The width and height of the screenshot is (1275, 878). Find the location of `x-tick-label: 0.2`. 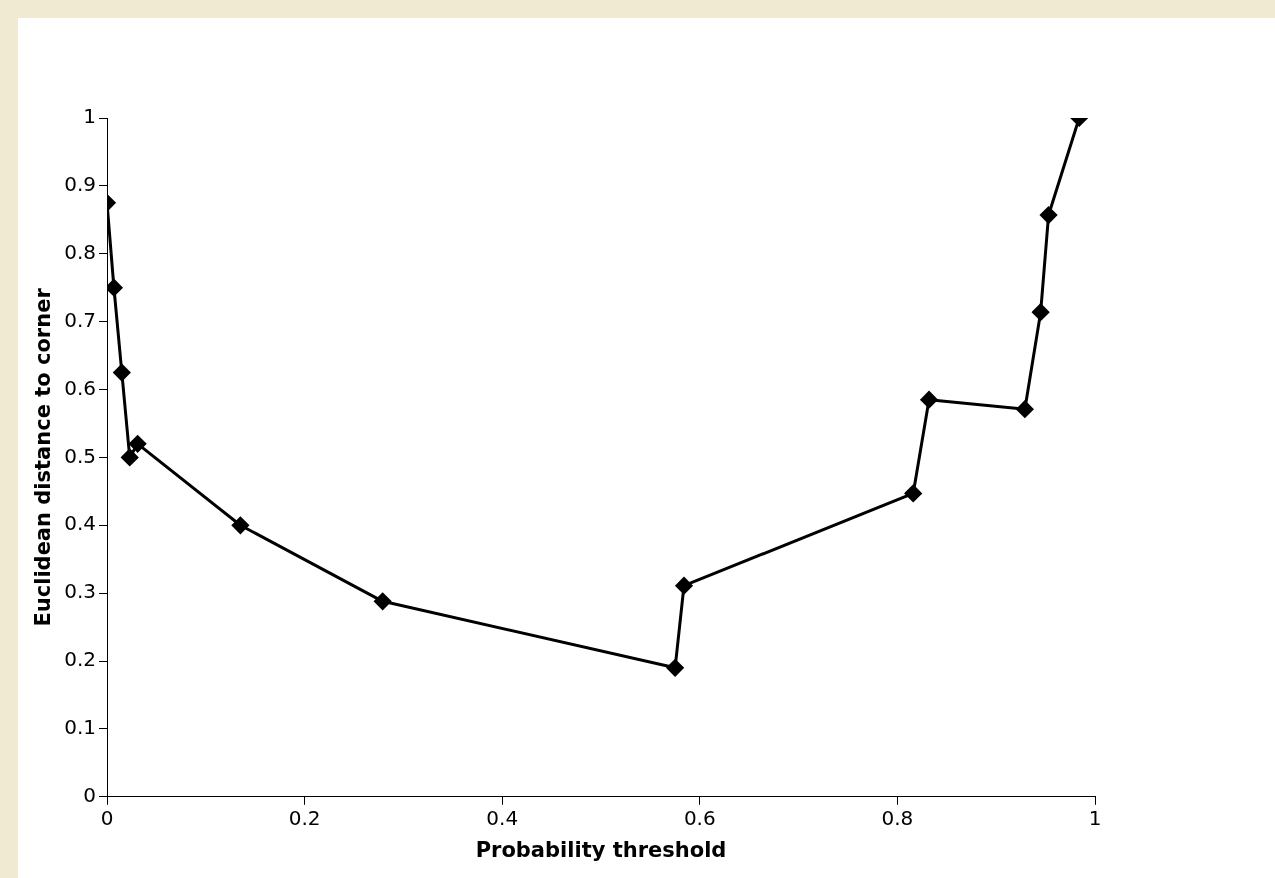

x-tick-label: 0.2 is located at coordinates (304, 818).